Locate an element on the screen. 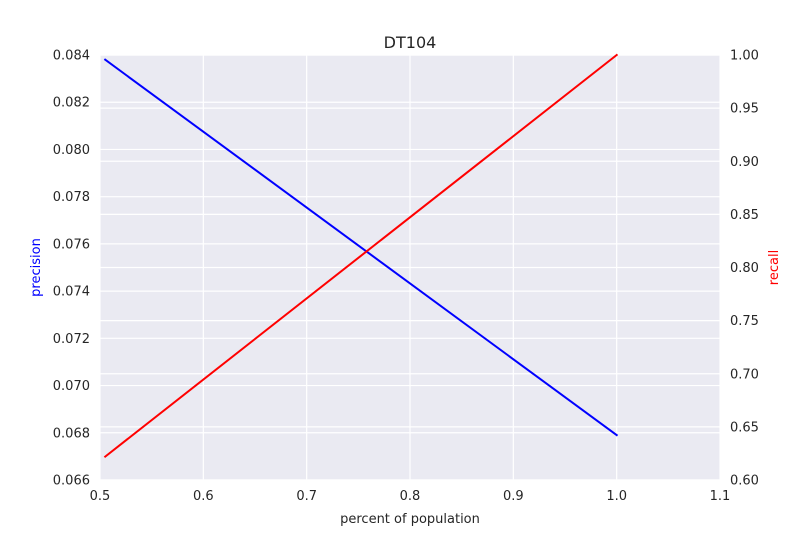 This screenshot has width=800, height=554. right-y-tick-label-4: 0.80 is located at coordinates (744, 268).